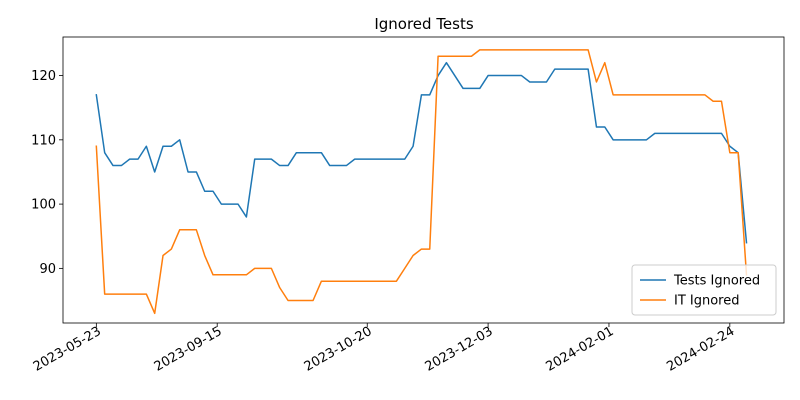 Image resolution: width=800 pixels, height=400 pixels. What do you see at coordinates (47, 269) in the screenshot?
I see `y-tick-label: 90` at bounding box center [47, 269].